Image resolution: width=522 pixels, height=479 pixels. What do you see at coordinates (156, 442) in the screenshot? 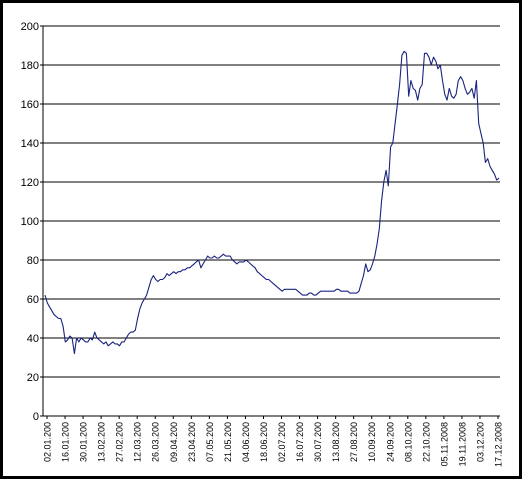
I see `x-tick-label: 26.03.200` at bounding box center [156, 442].